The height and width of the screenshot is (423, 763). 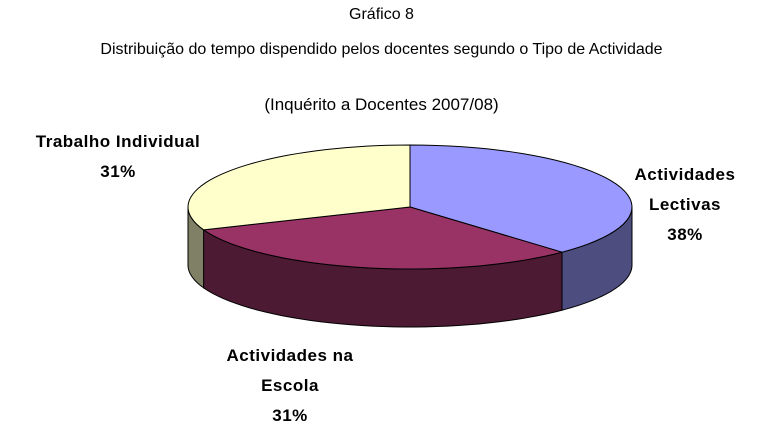 What do you see at coordinates (118, 141) in the screenshot?
I see `category-label: Trabalho Individual` at bounding box center [118, 141].